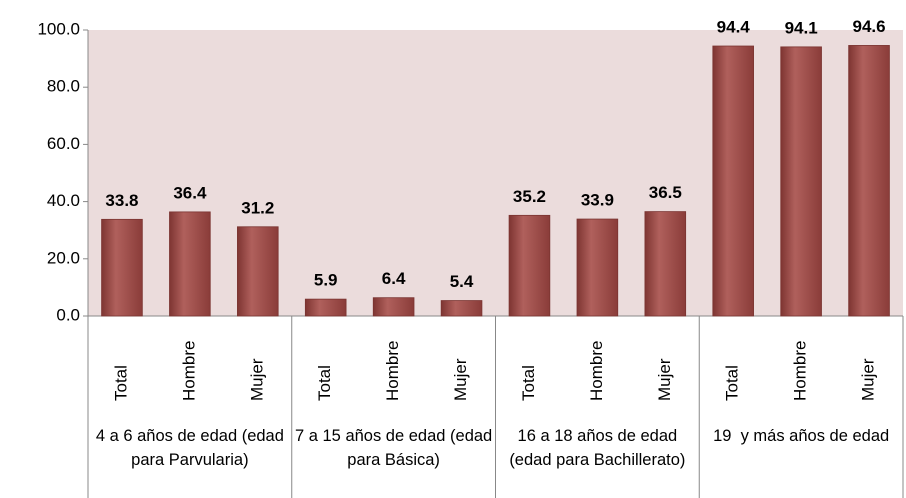 The width and height of the screenshot is (906, 498). Describe the element at coordinates (121, 200) in the screenshot. I see `value-label: 33.8` at that location.